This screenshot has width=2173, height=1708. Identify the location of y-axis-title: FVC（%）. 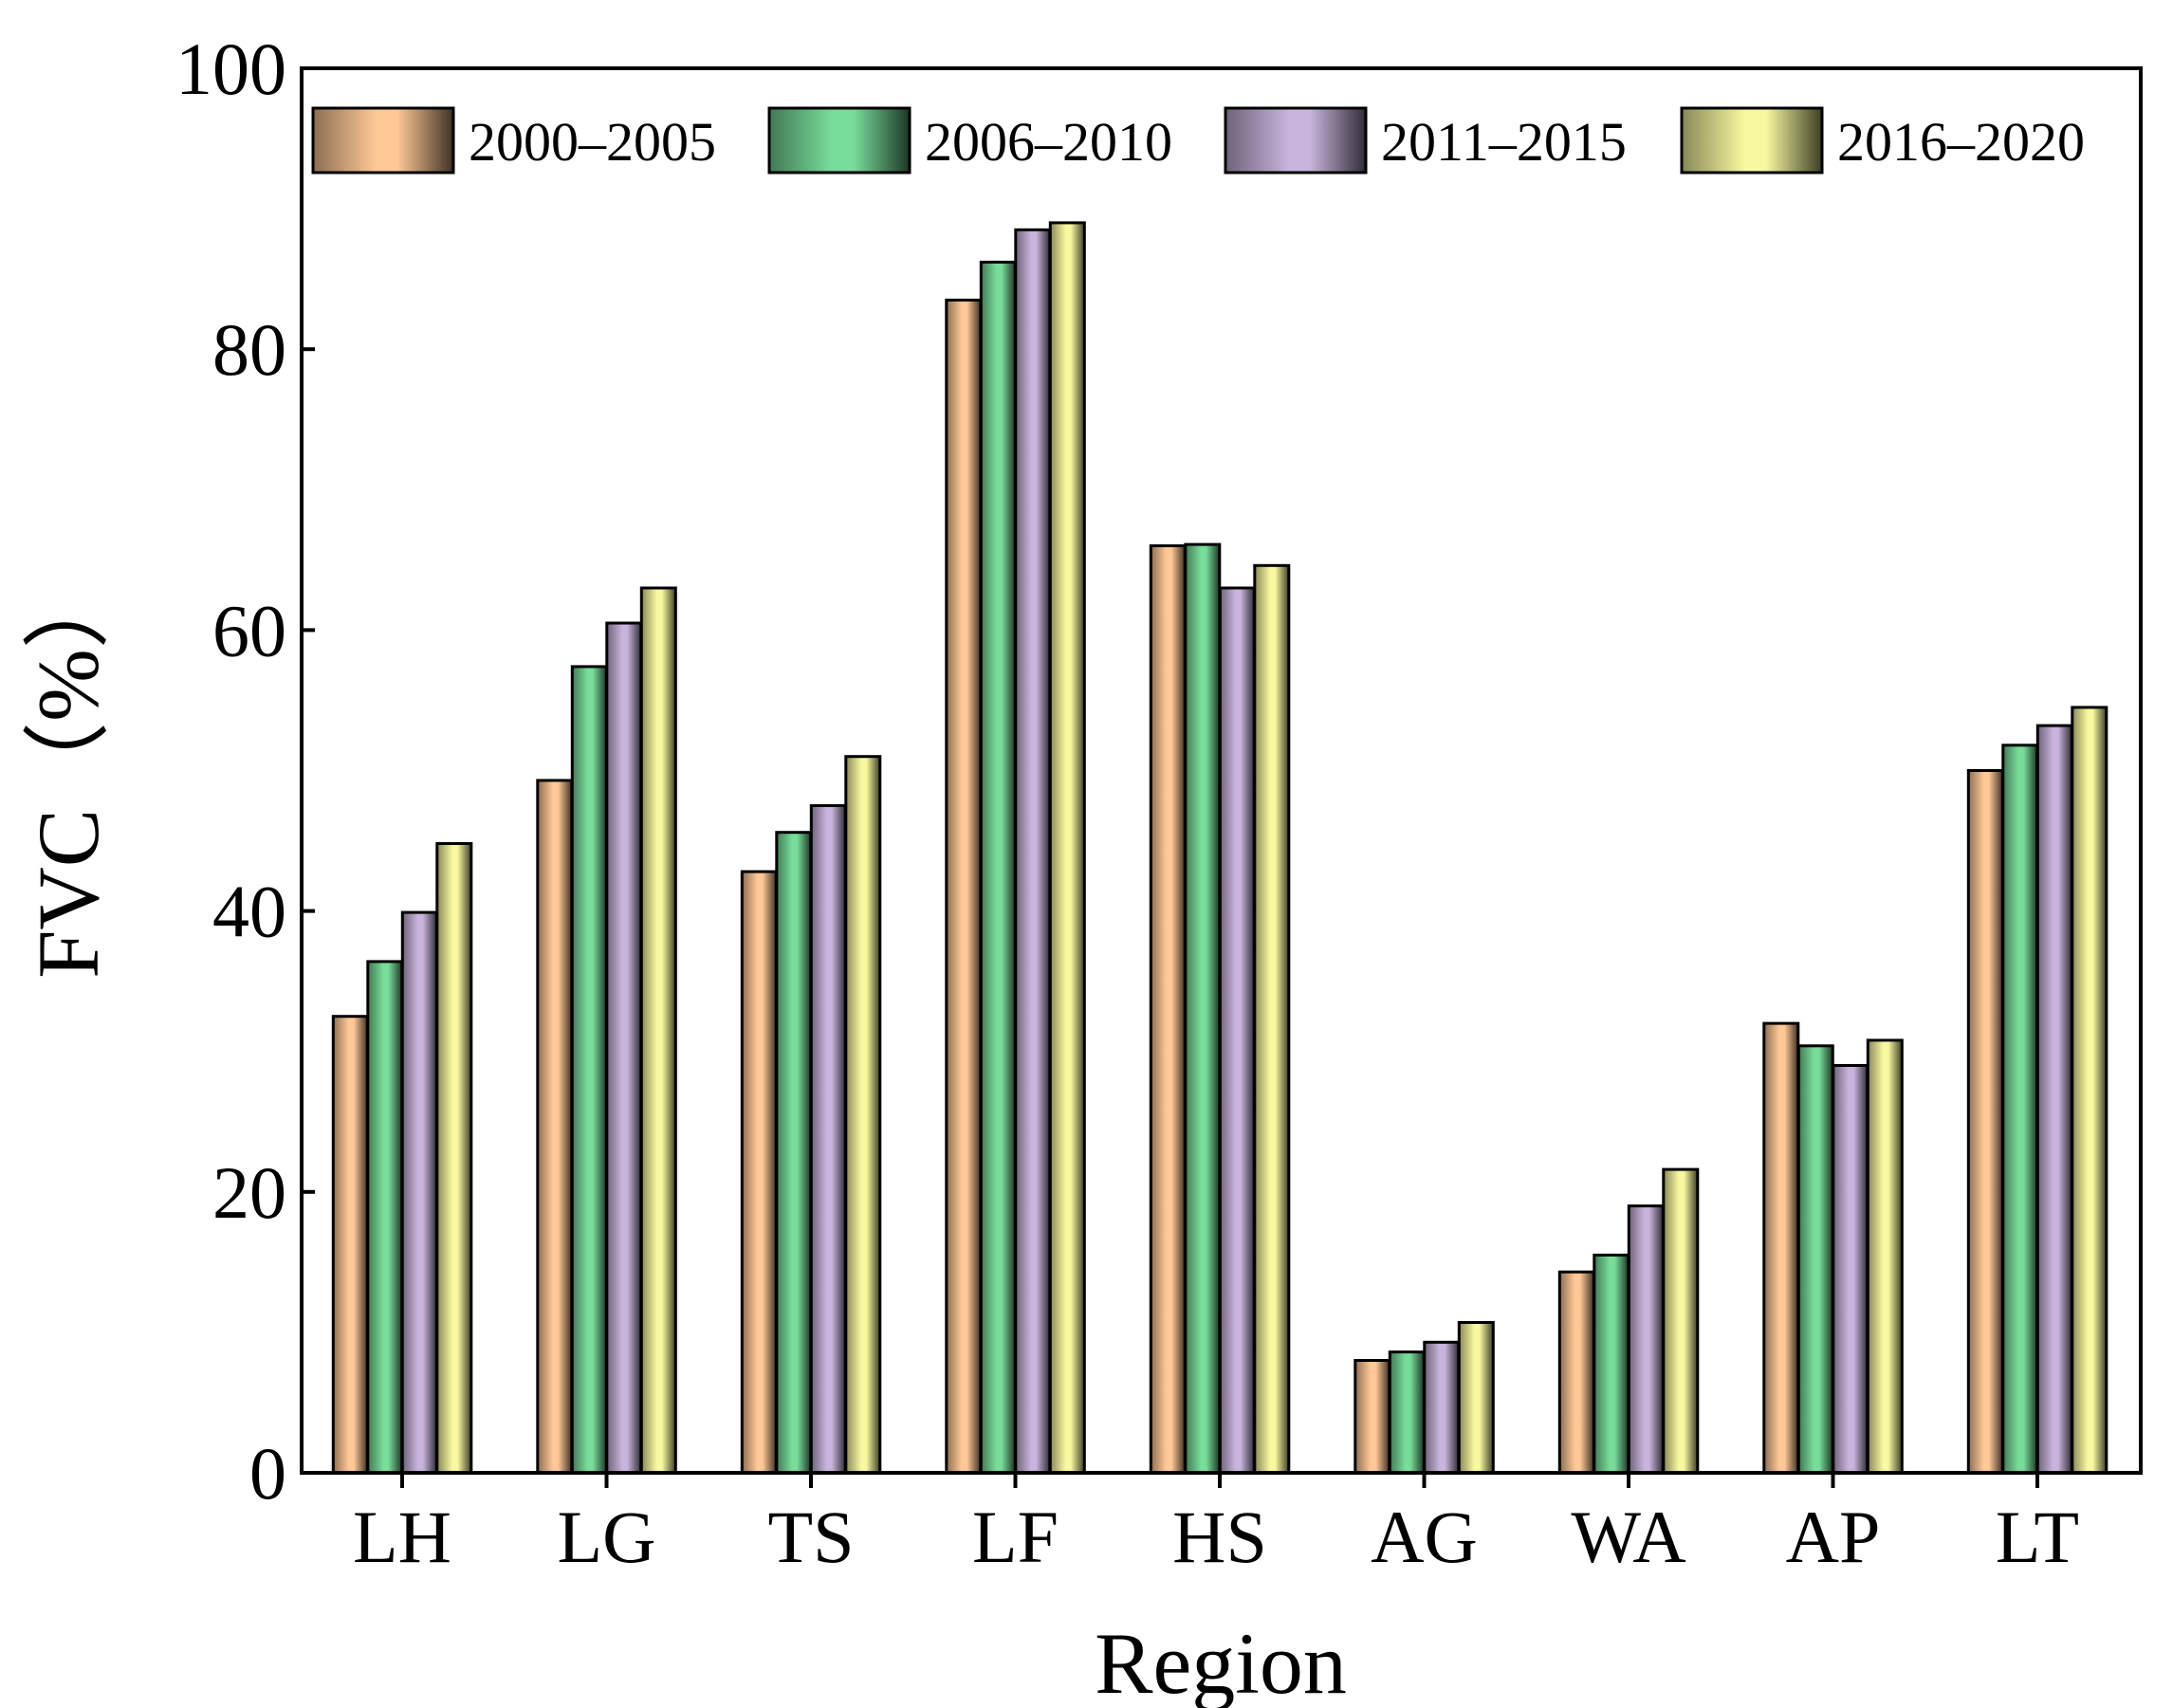
(68, 770).